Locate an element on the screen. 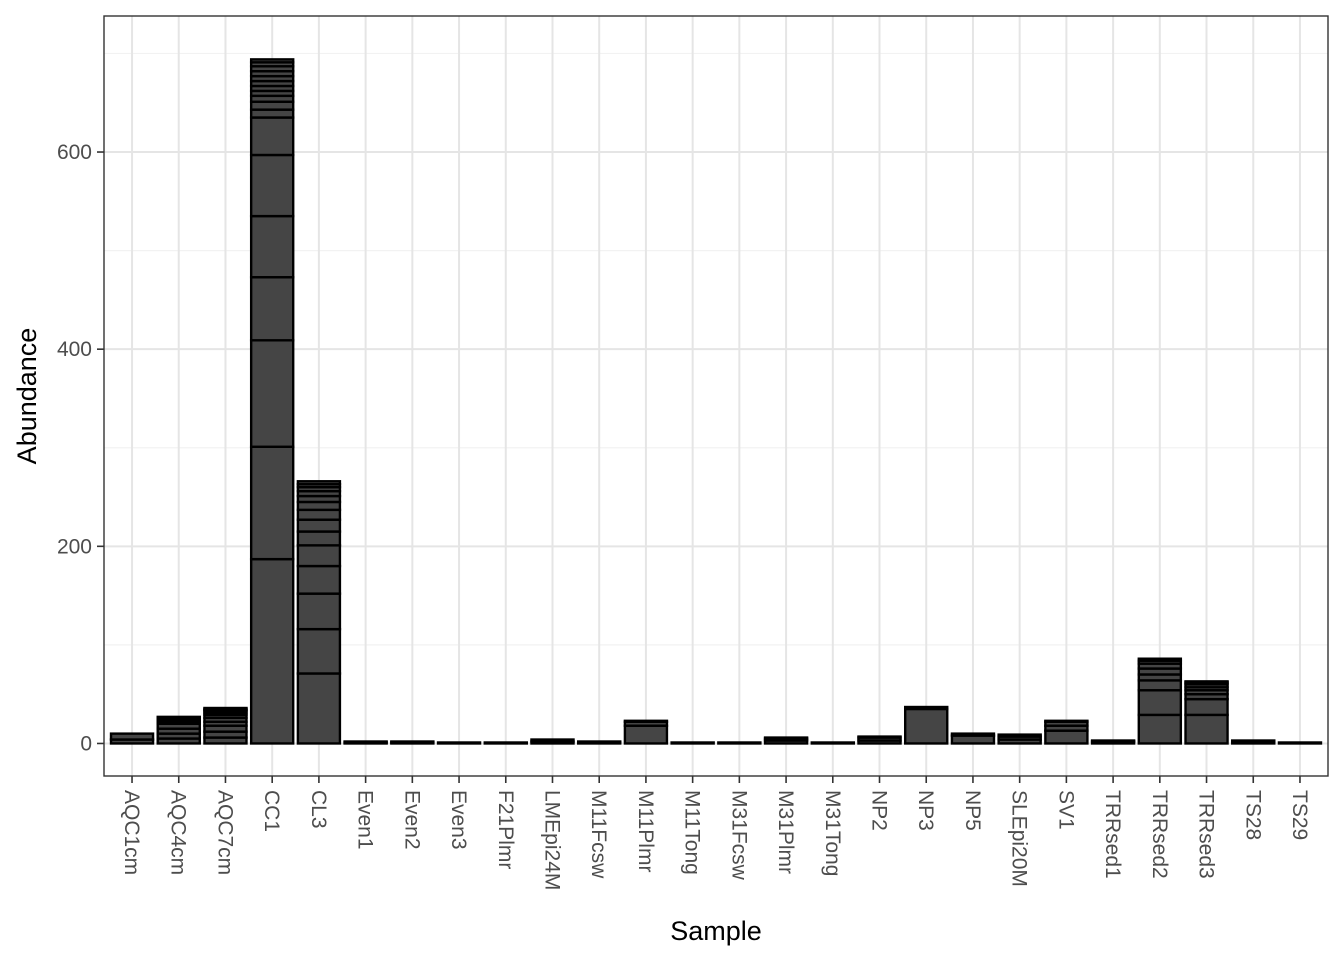 Image resolution: width=1344 pixels, height=965 pixels. x-tick-label: F21Plmr is located at coordinates (505, 829).